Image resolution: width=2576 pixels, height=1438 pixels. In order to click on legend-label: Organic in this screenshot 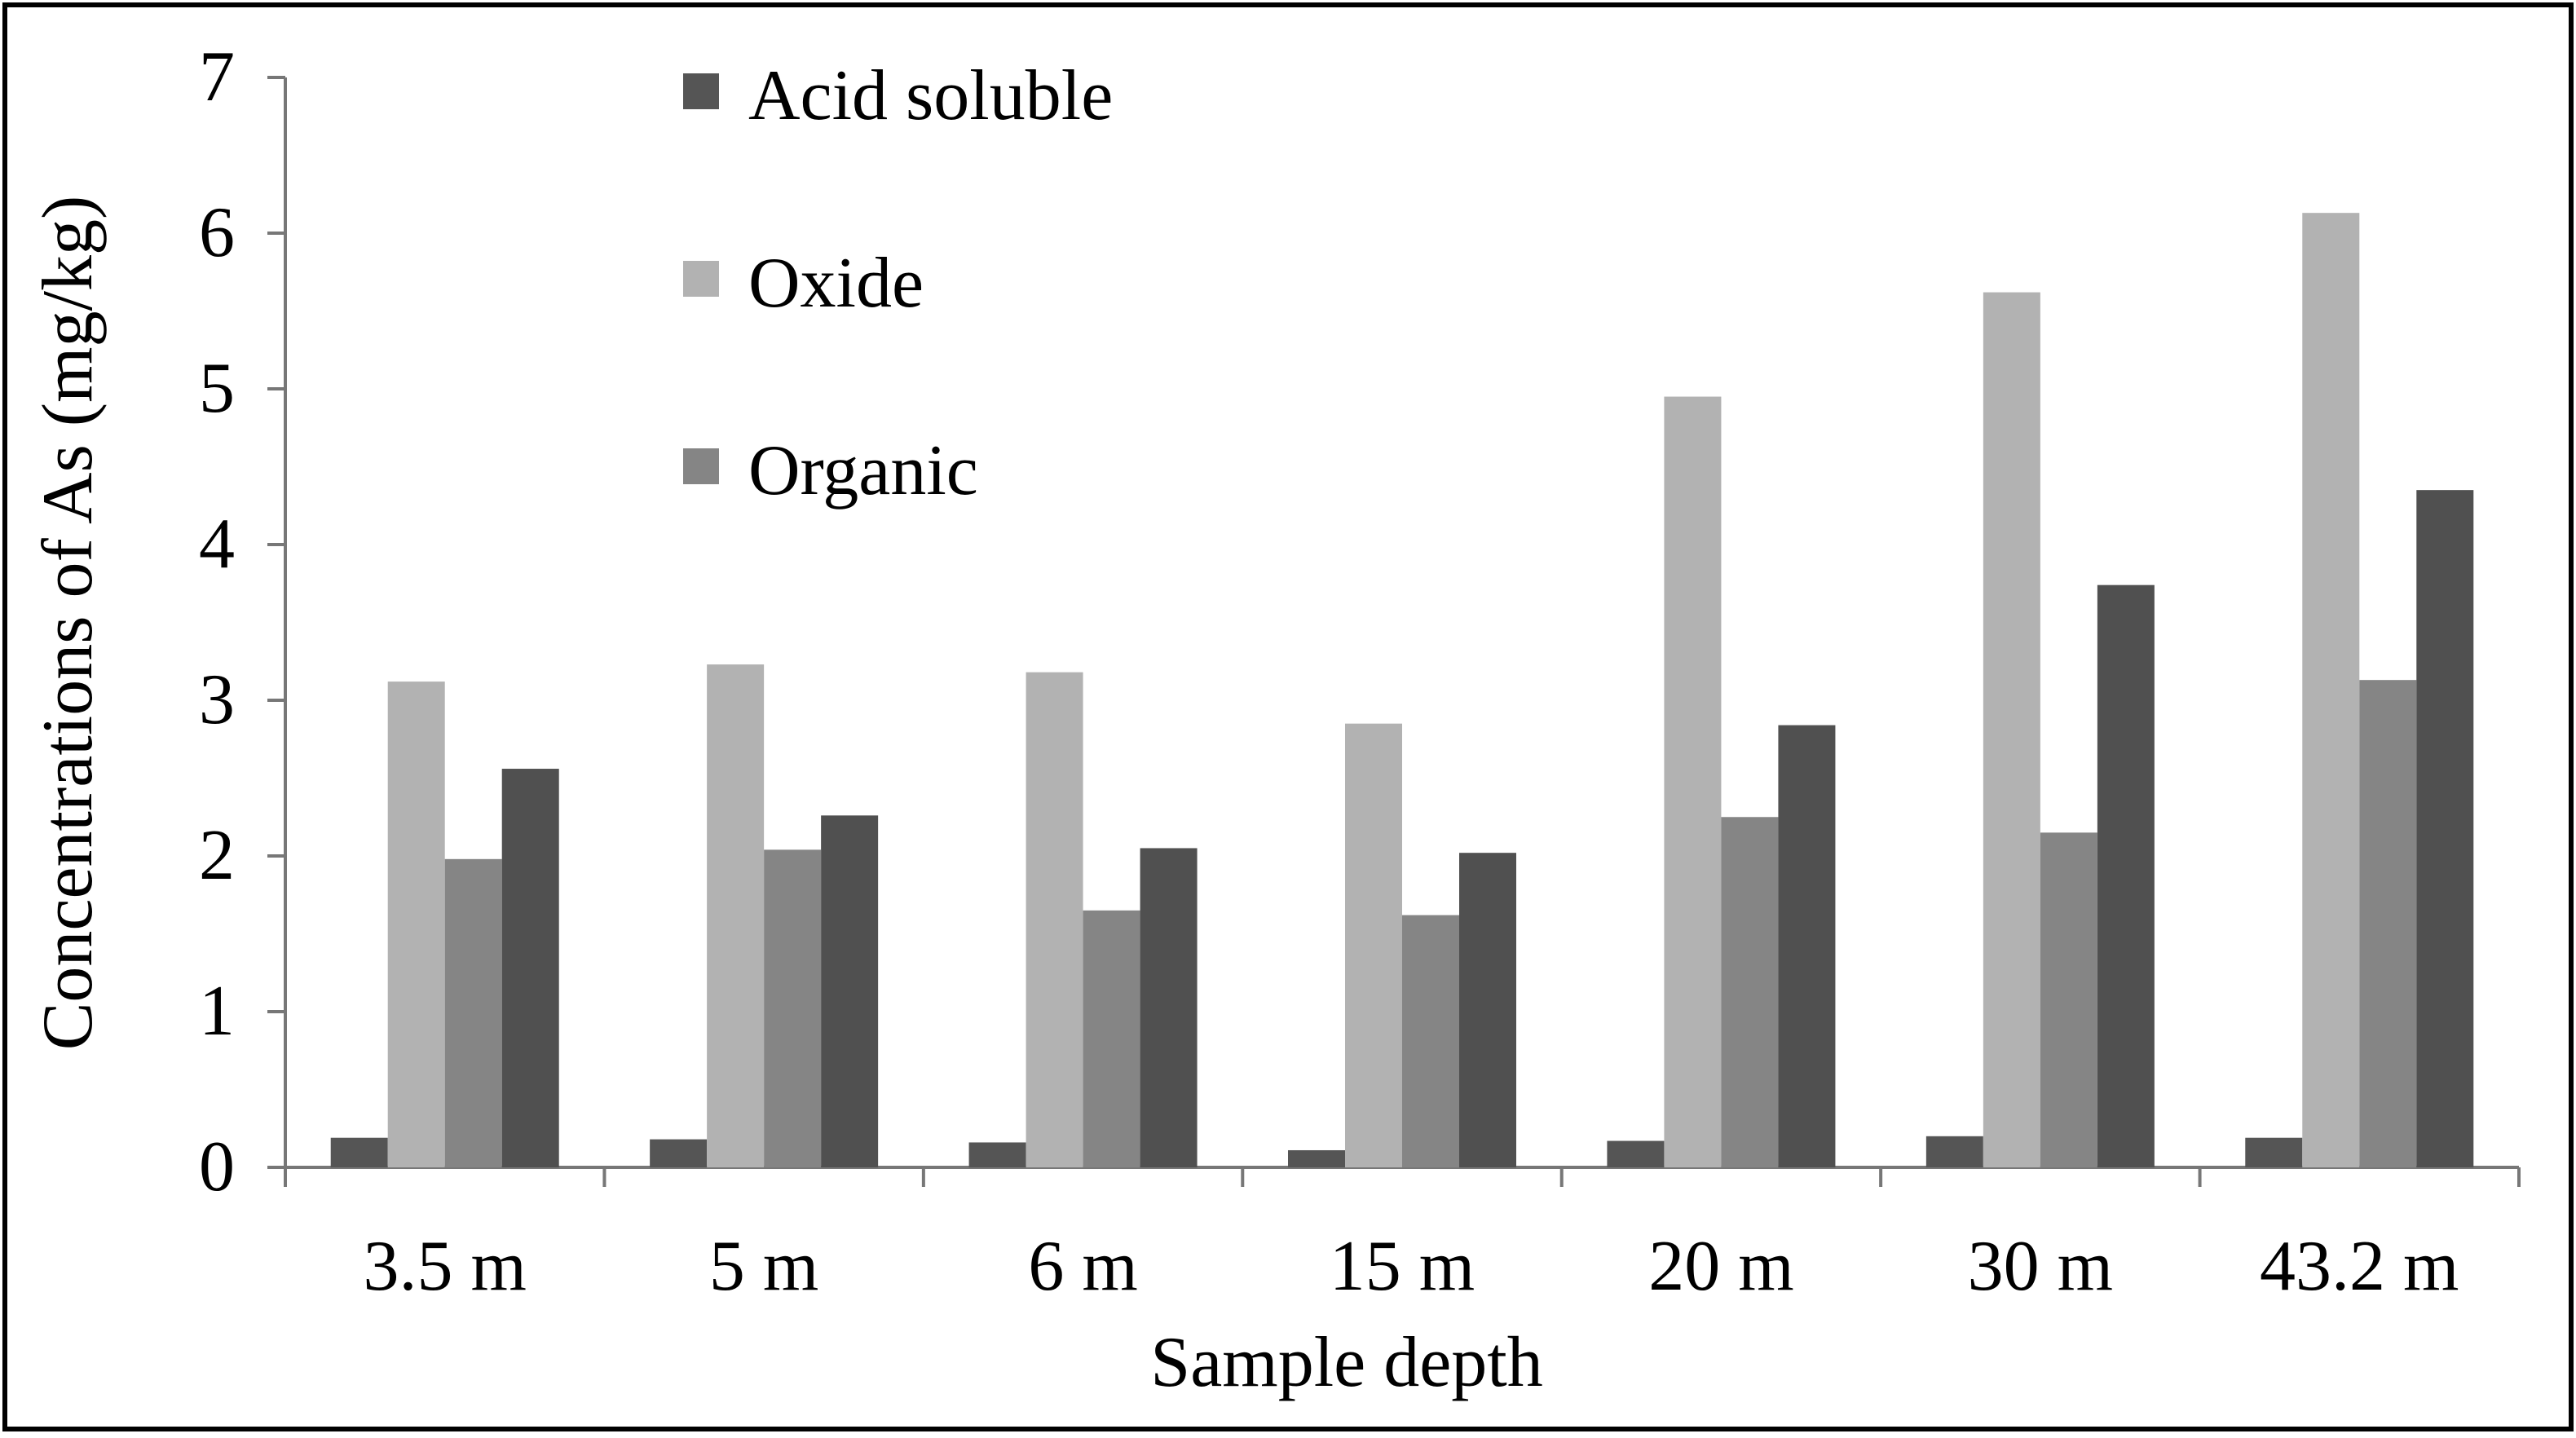, I will do `click(863, 471)`.